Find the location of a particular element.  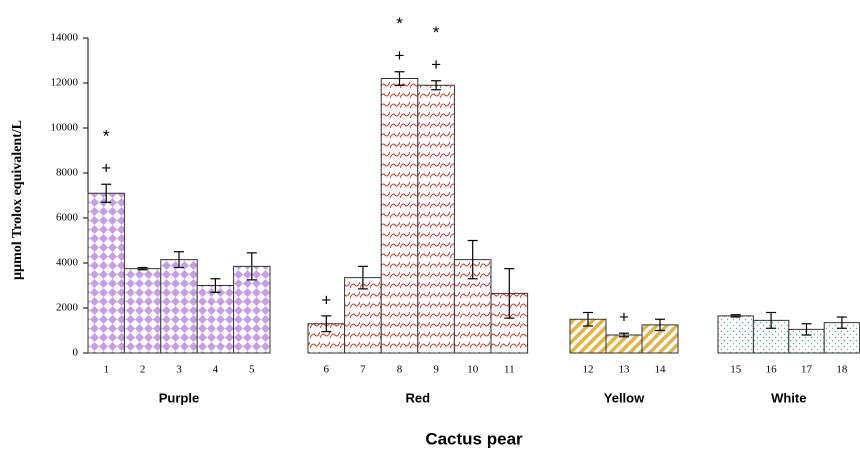

x-tick-label: 2 is located at coordinates (143, 370).